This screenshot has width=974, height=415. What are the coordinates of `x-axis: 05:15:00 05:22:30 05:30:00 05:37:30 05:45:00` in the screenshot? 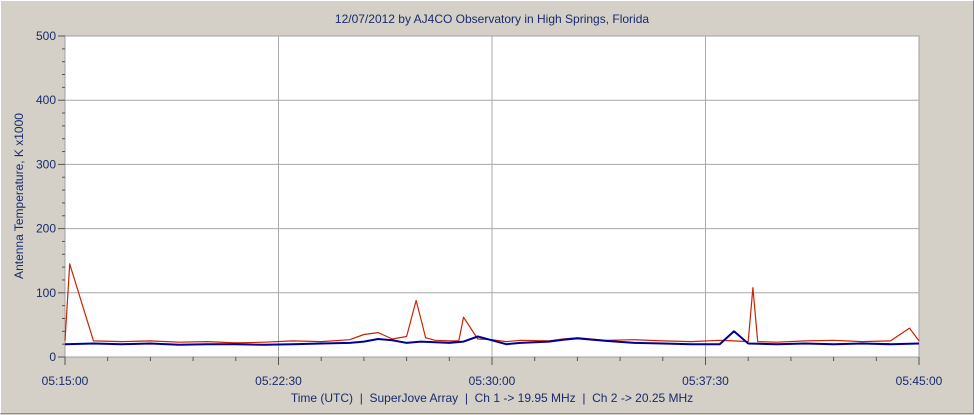 It's located at (492, 372).